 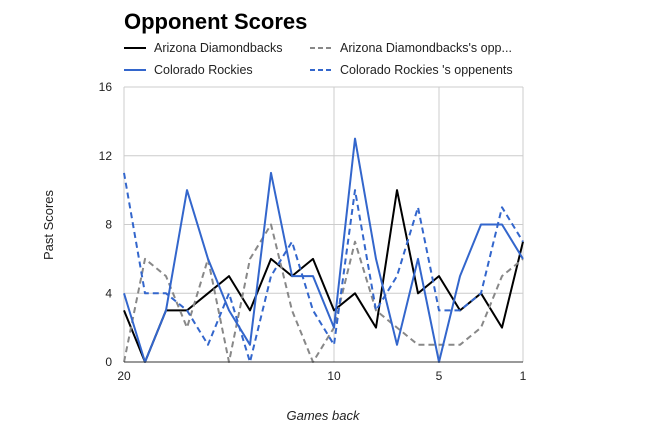 I want to click on legend-label: Colorado Rockies, so click(x=203, y=70).